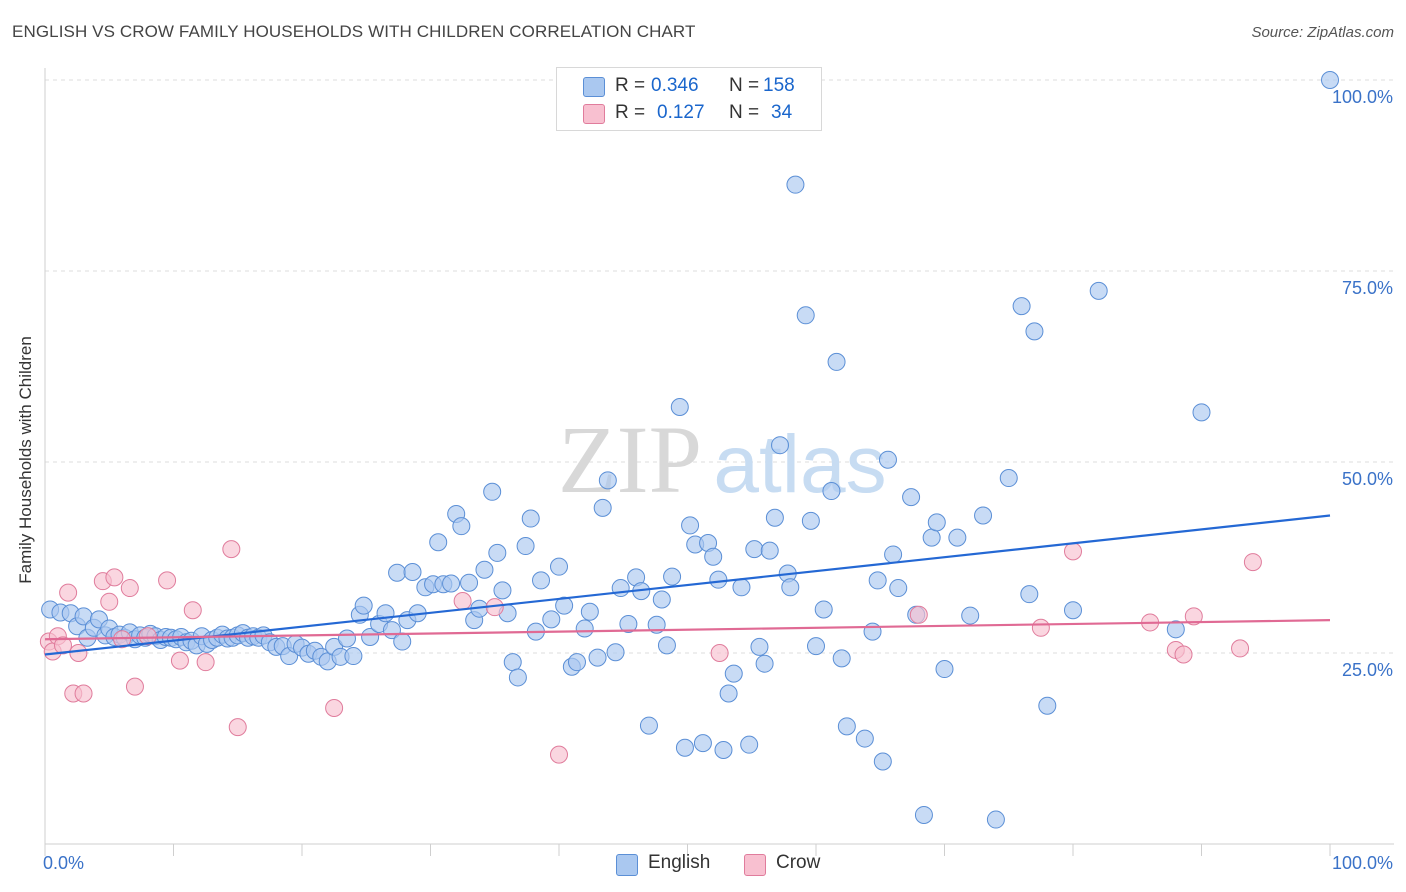  I want to click on watermark-zip: ZIP, so click(630, 459).